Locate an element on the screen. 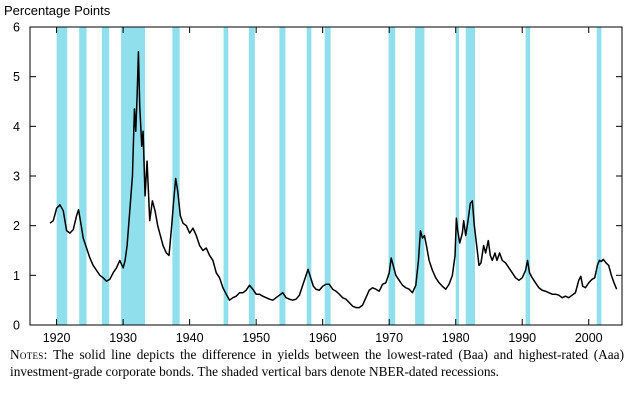 This screenshot has width=633, height=416. y-axis-label: Percentage Points is located at coordinates (57, 10).